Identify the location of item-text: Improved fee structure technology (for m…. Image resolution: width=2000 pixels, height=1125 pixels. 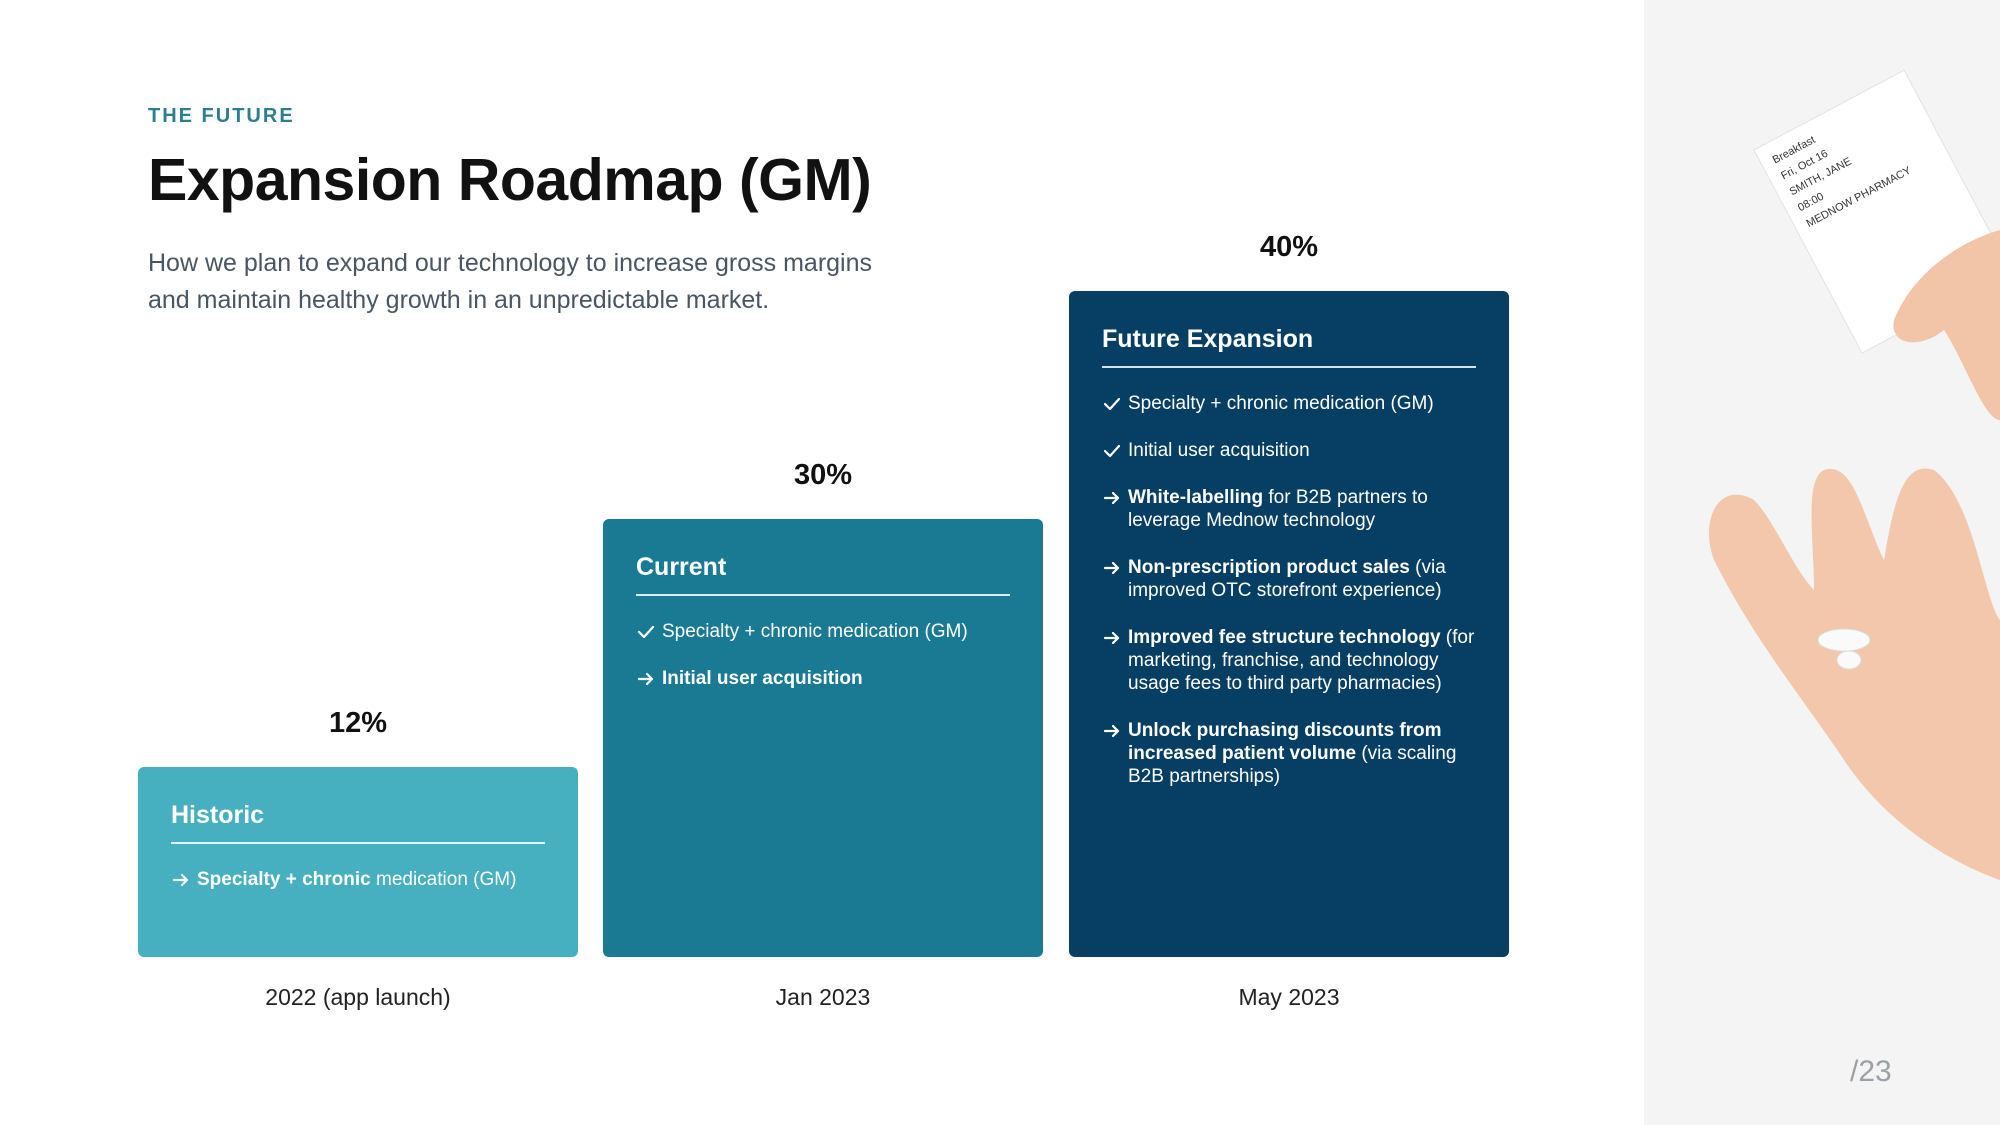
(1302, 660).